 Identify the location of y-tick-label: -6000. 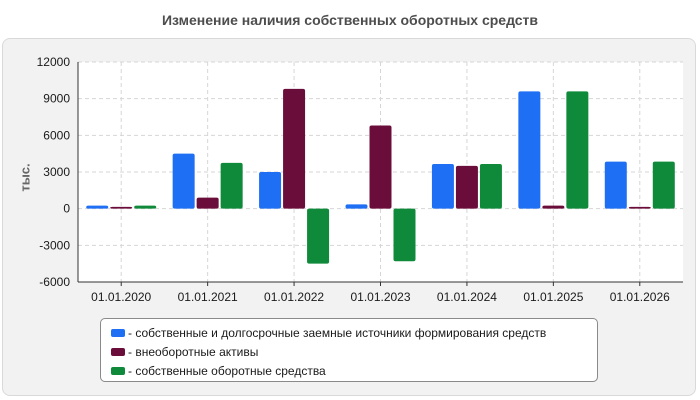
(54, 282).